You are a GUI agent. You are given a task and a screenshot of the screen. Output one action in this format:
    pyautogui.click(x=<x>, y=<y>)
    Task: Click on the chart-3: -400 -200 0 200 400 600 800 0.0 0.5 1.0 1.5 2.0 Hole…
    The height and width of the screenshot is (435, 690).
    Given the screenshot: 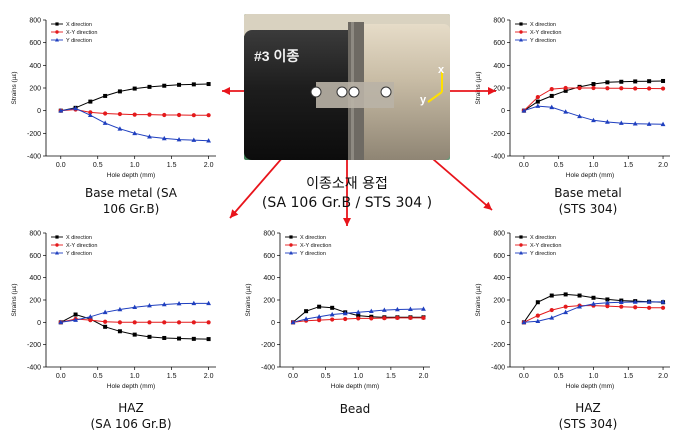 What is the action you would take?
    pyautogui.click(x=113, y=310)
    